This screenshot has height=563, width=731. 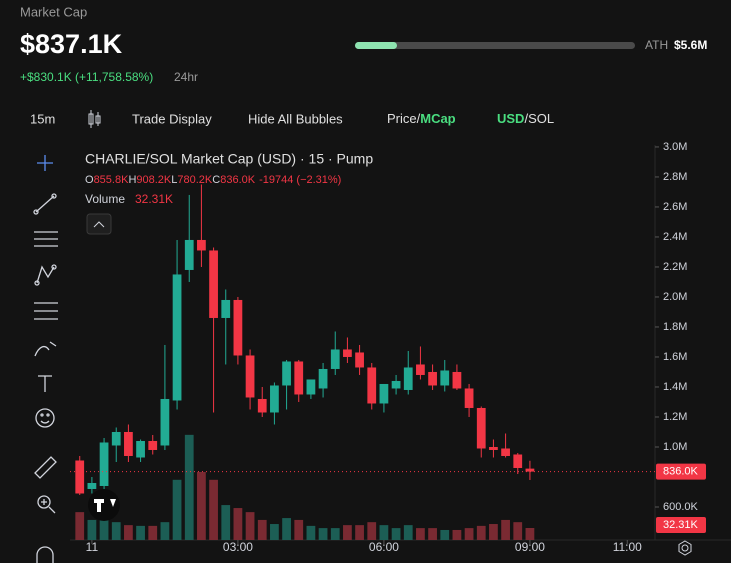 I want to click on ath-value: $5.6M, so click(x=690, y=45).